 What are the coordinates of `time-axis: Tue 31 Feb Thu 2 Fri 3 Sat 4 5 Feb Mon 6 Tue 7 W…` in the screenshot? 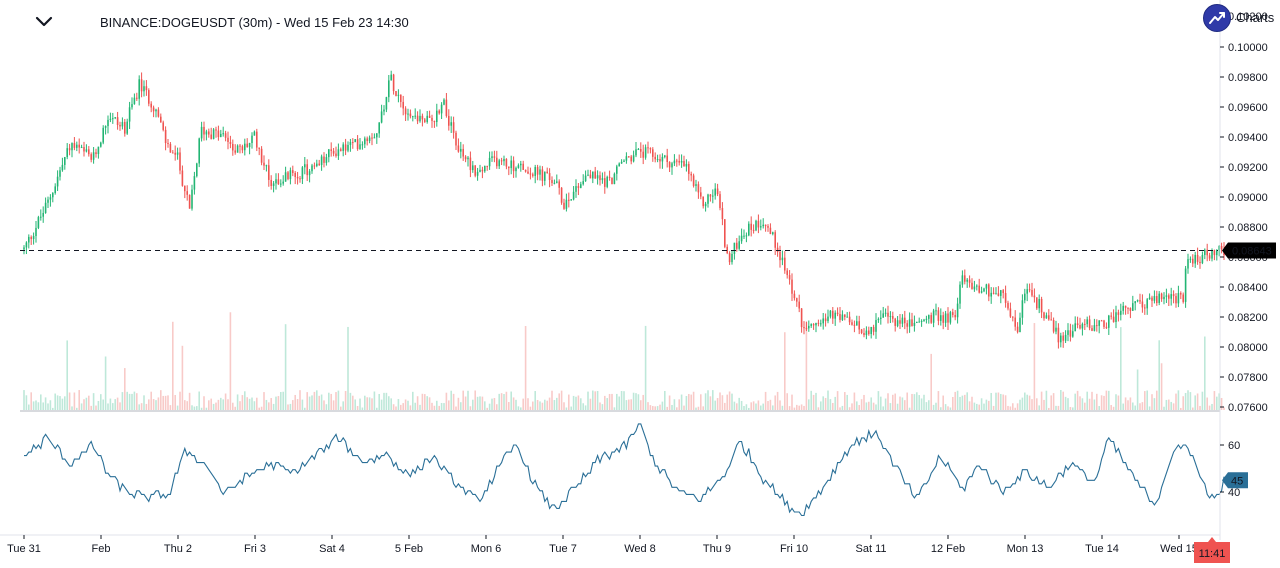 It's located at (615, 548).